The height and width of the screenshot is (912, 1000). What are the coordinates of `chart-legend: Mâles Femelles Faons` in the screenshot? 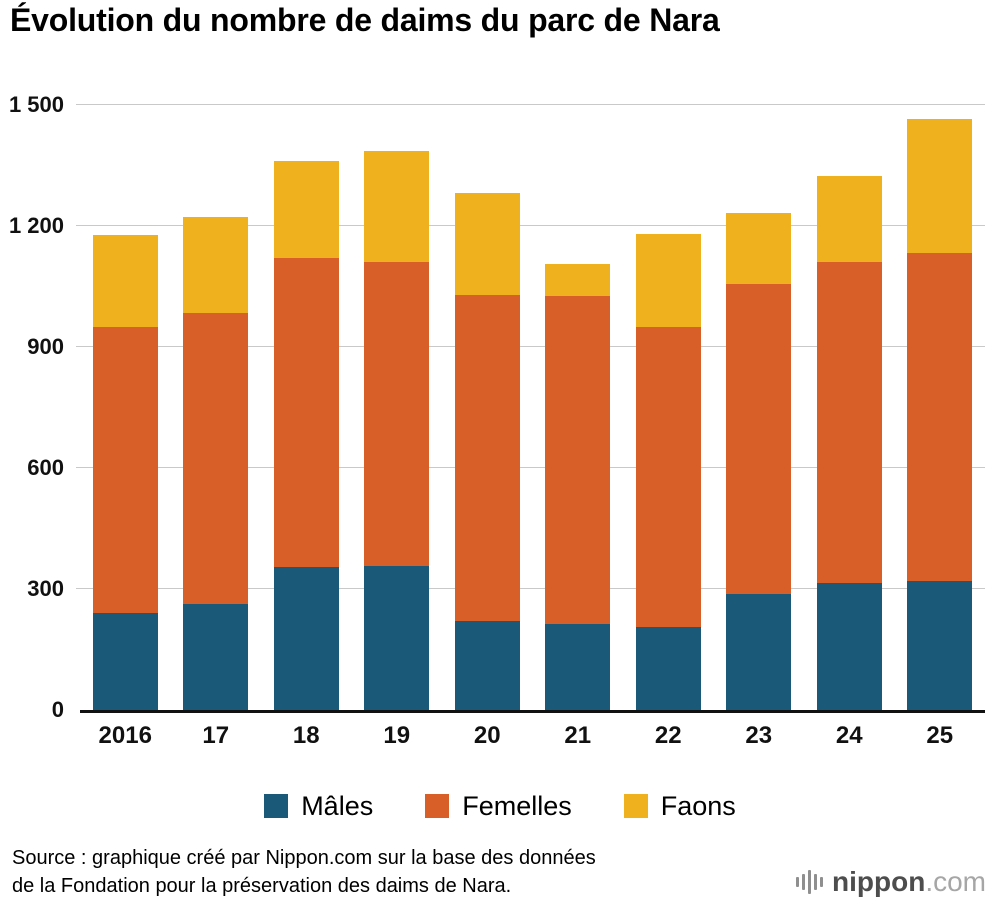 It's located at (500, 806).